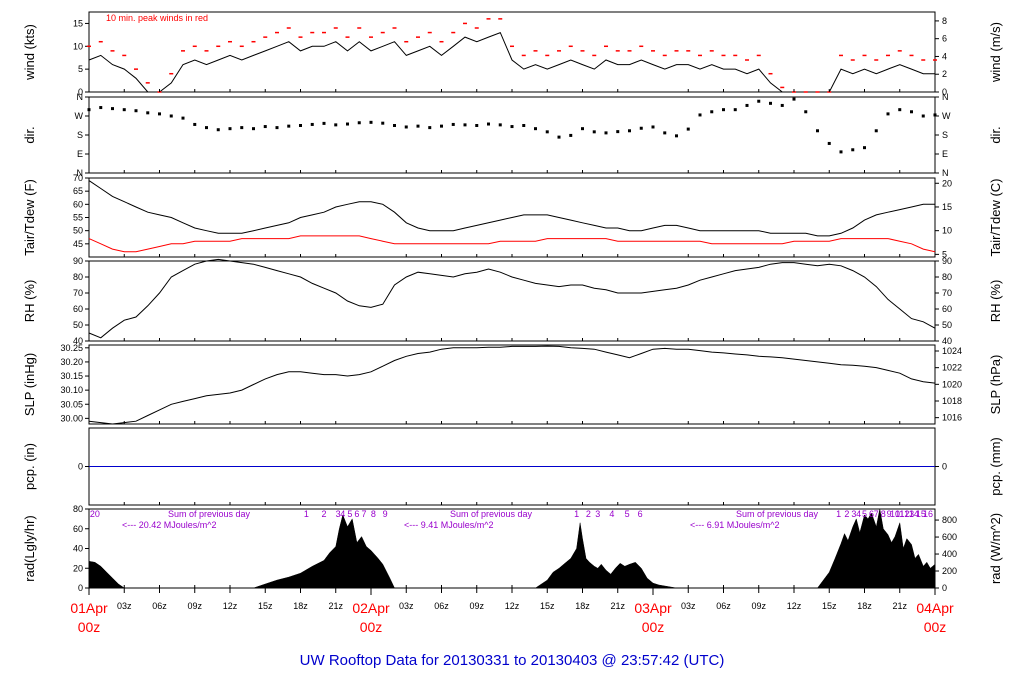 Image resolution: width=1024 pixels, height=700 pixels. Describe the element at coordinates (78, 261) in the screenshot. I see `y-tick-label-left: 90` at that location.